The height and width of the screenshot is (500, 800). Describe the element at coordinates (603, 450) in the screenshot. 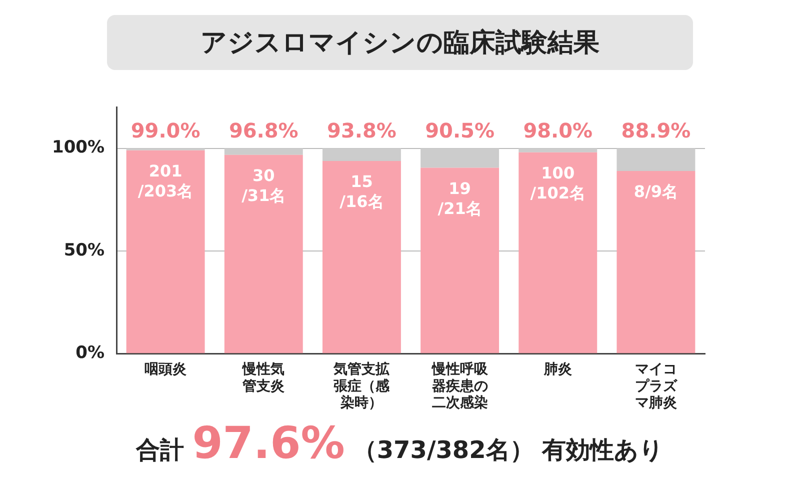

I see `text: 有効性あり` at that location.